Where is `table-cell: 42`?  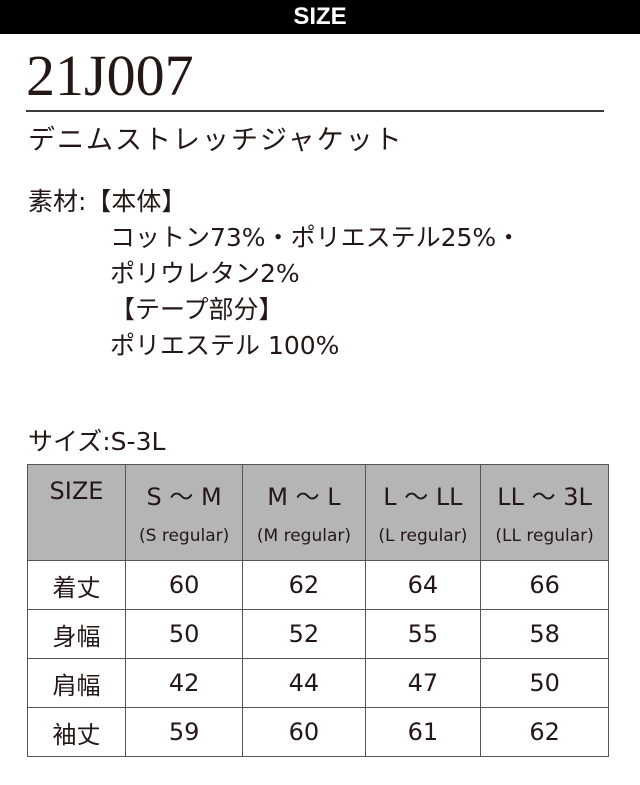 table-cell: 42 is located at coordinates (184, 683).